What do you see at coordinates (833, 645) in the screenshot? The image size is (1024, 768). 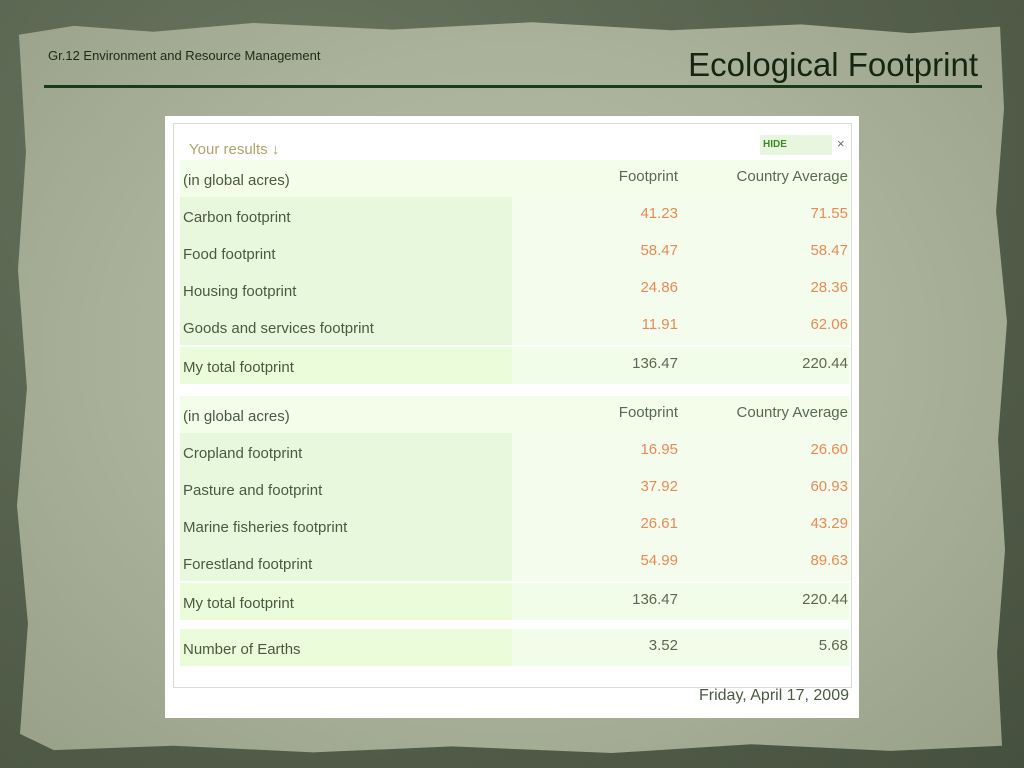 I see `country-average-value: 5.68` at bounding box center [833, 645].